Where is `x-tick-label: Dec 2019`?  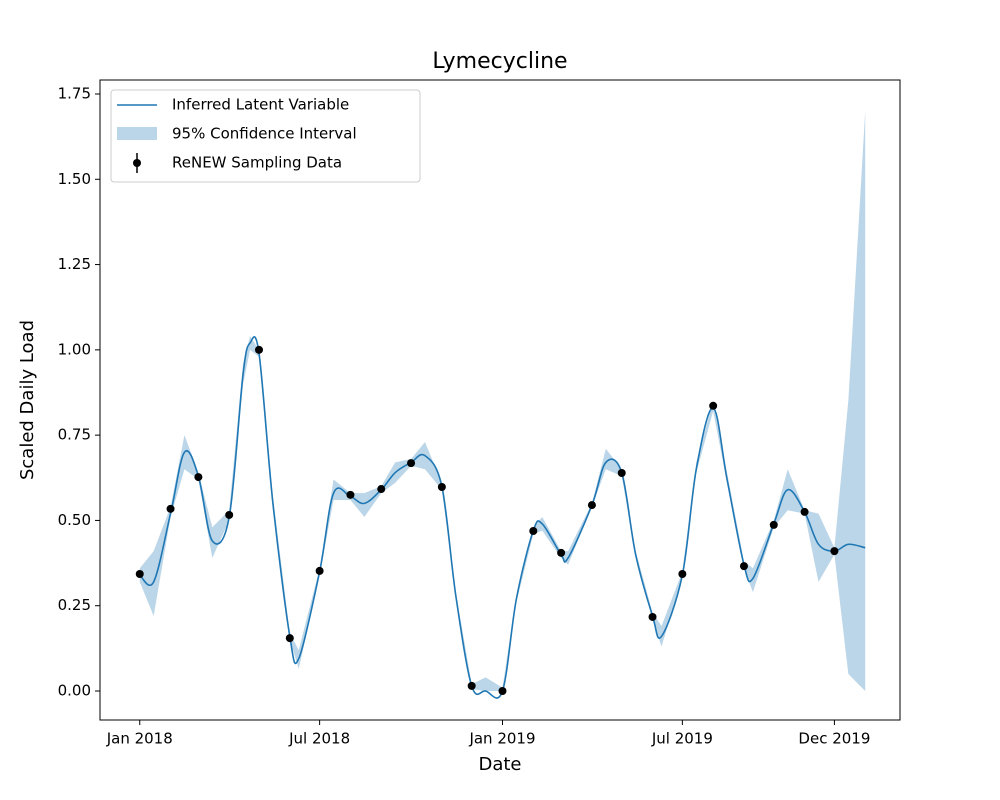
x-tick-label: Dec 2019 is located at coordinates (834, 739).